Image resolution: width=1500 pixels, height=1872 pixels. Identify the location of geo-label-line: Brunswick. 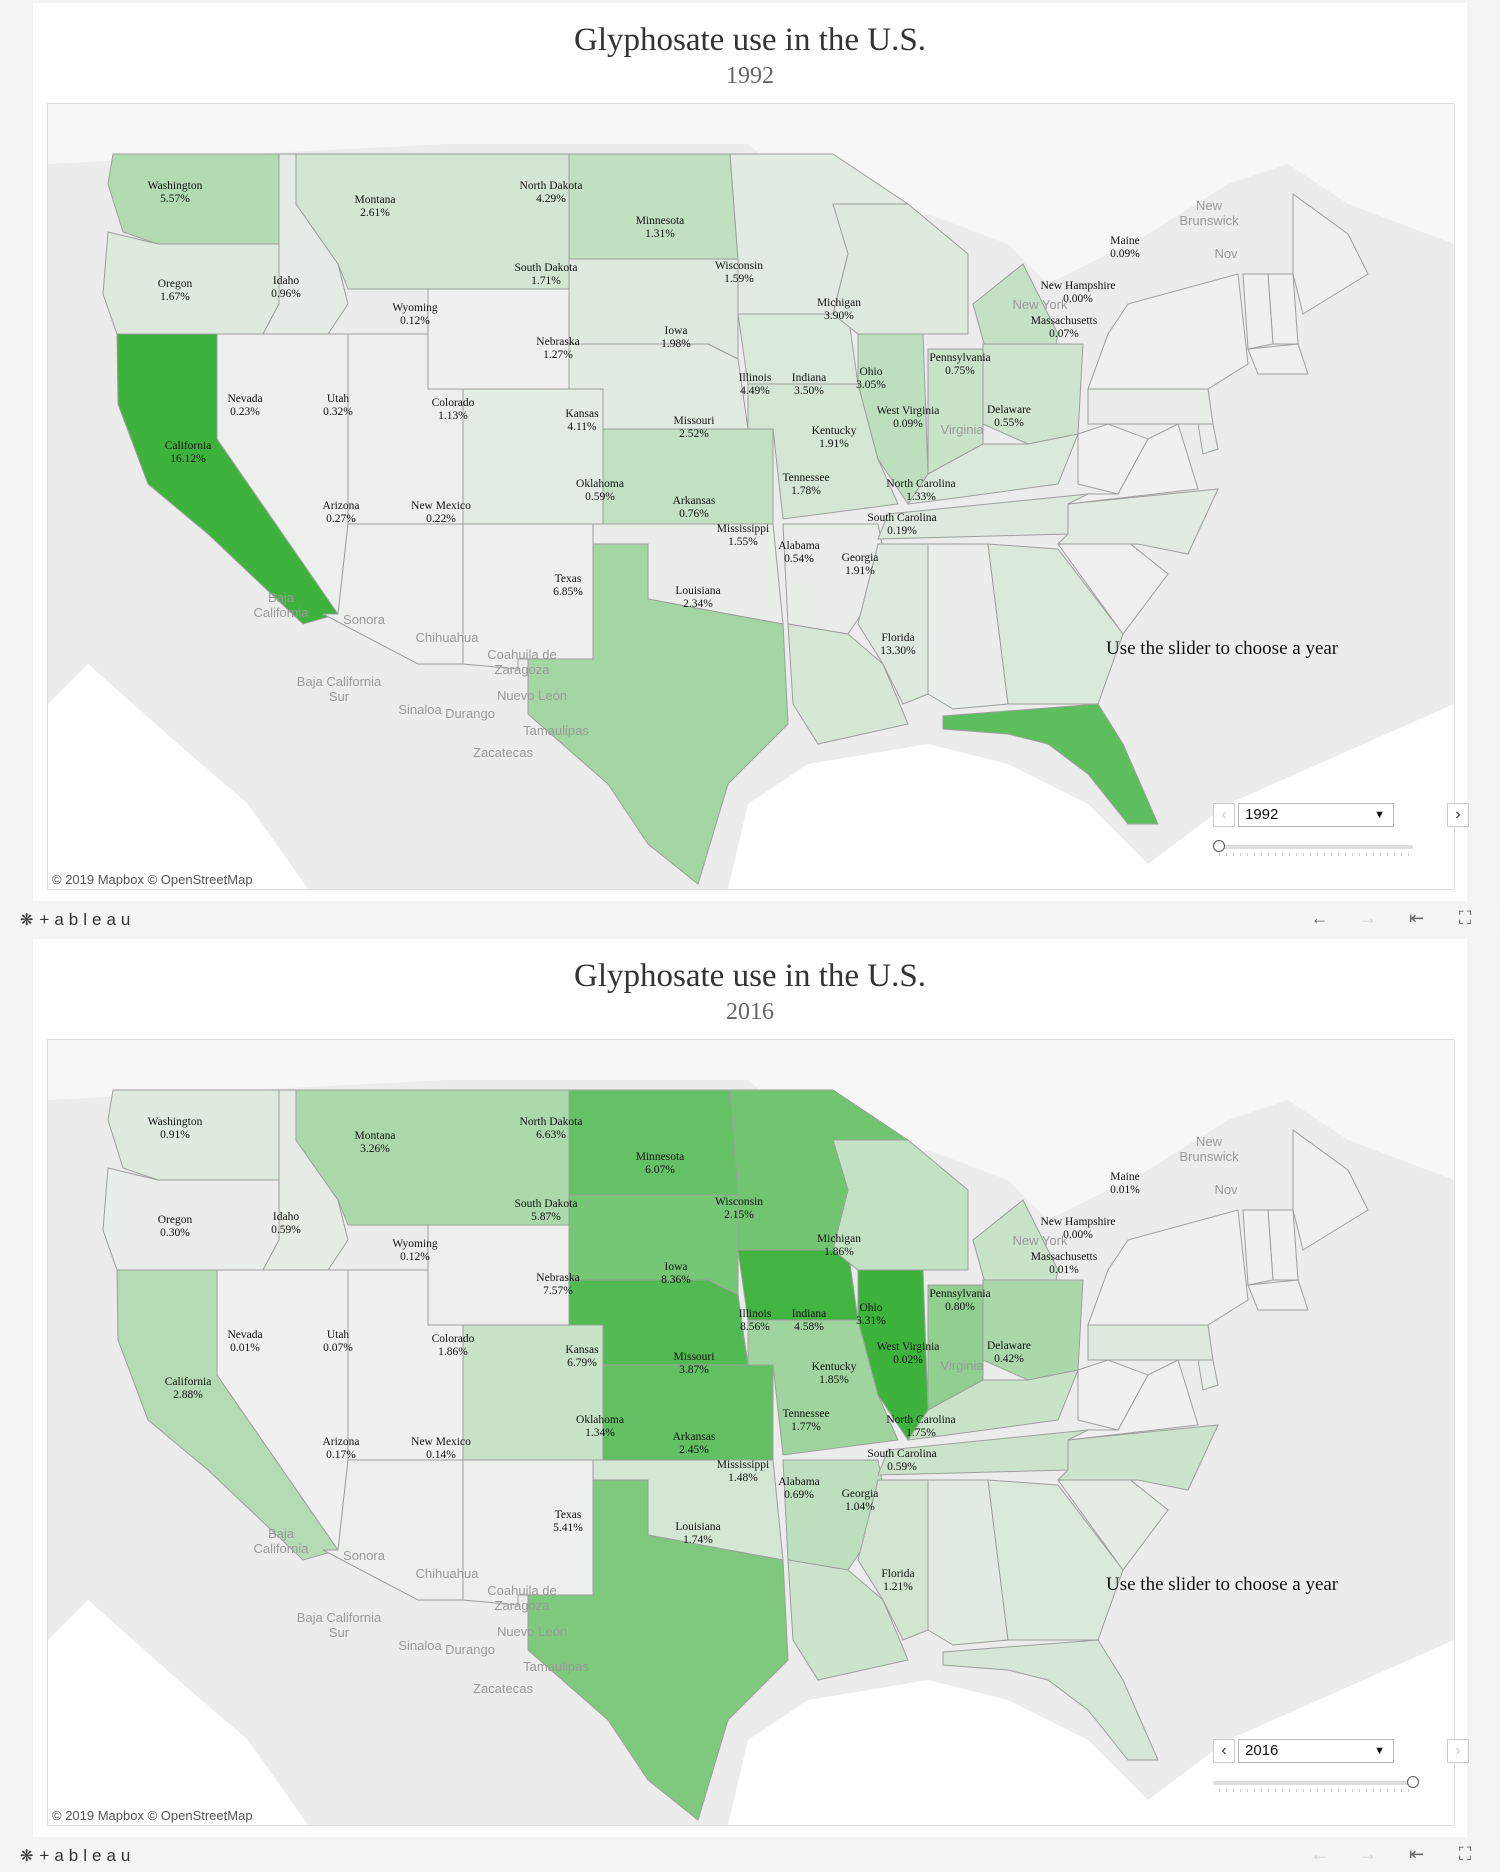
(1209, 1156).